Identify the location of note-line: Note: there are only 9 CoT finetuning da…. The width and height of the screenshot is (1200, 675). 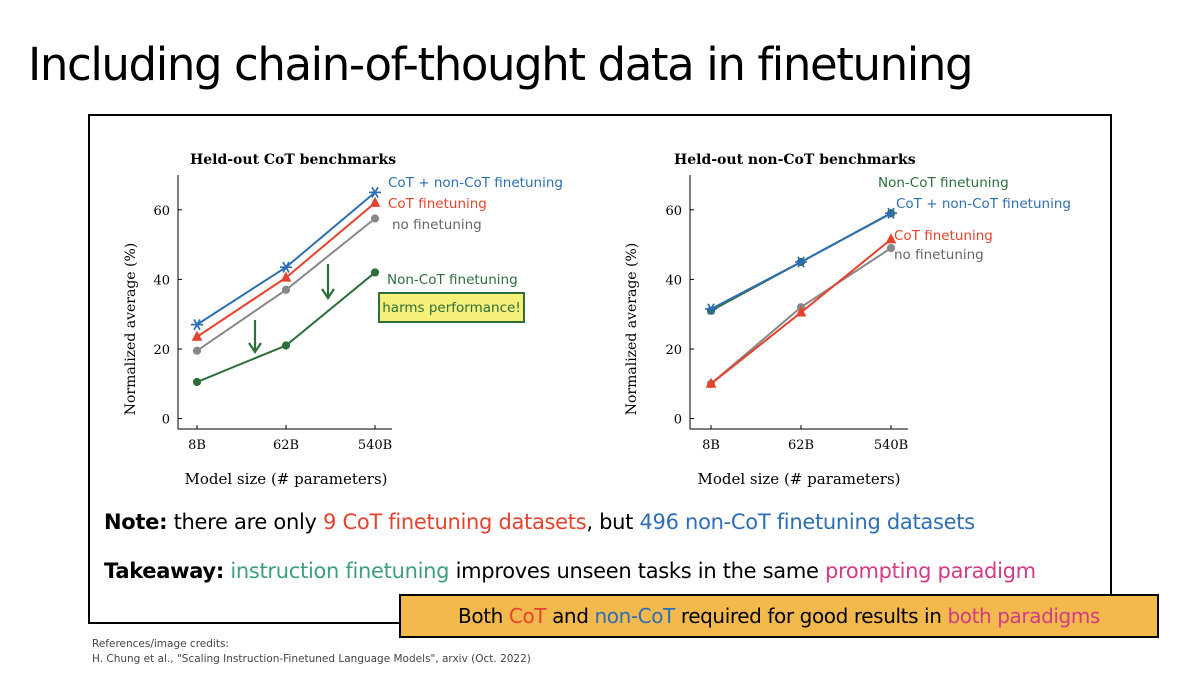
(539, 522).